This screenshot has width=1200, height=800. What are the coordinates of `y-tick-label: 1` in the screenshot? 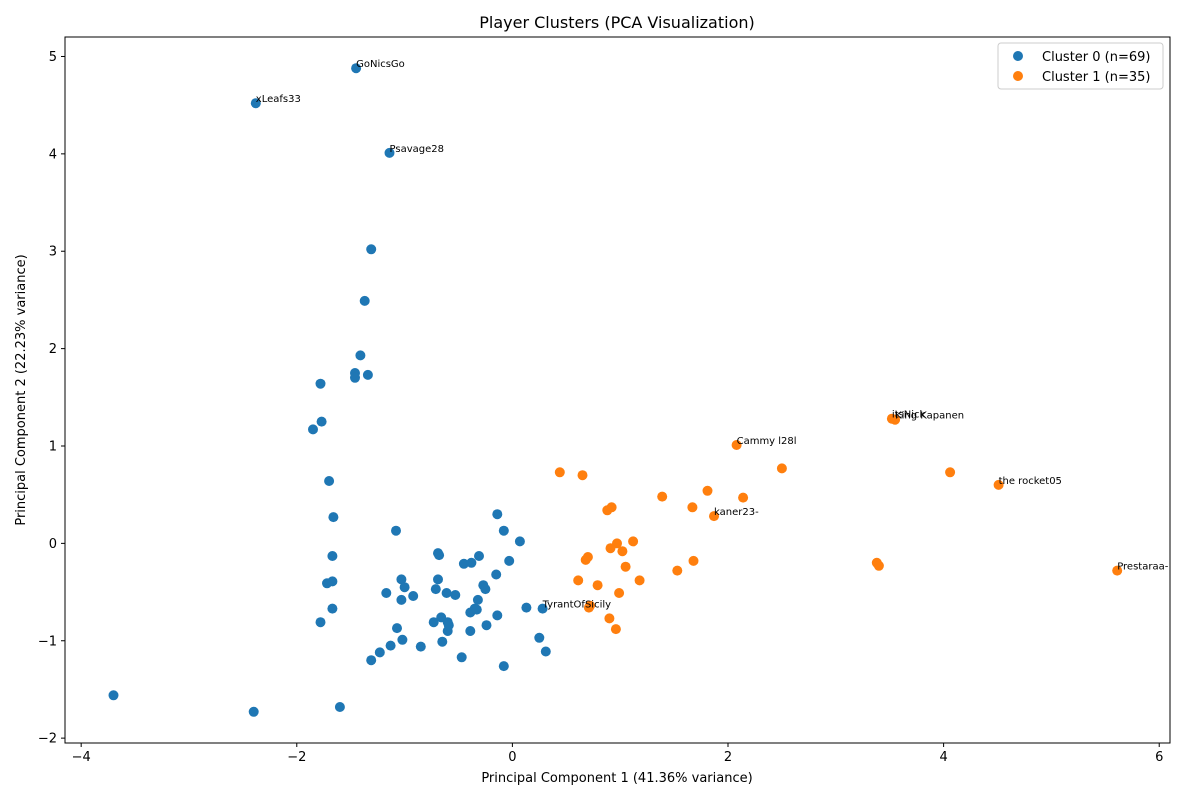 It's located at (53, 446).